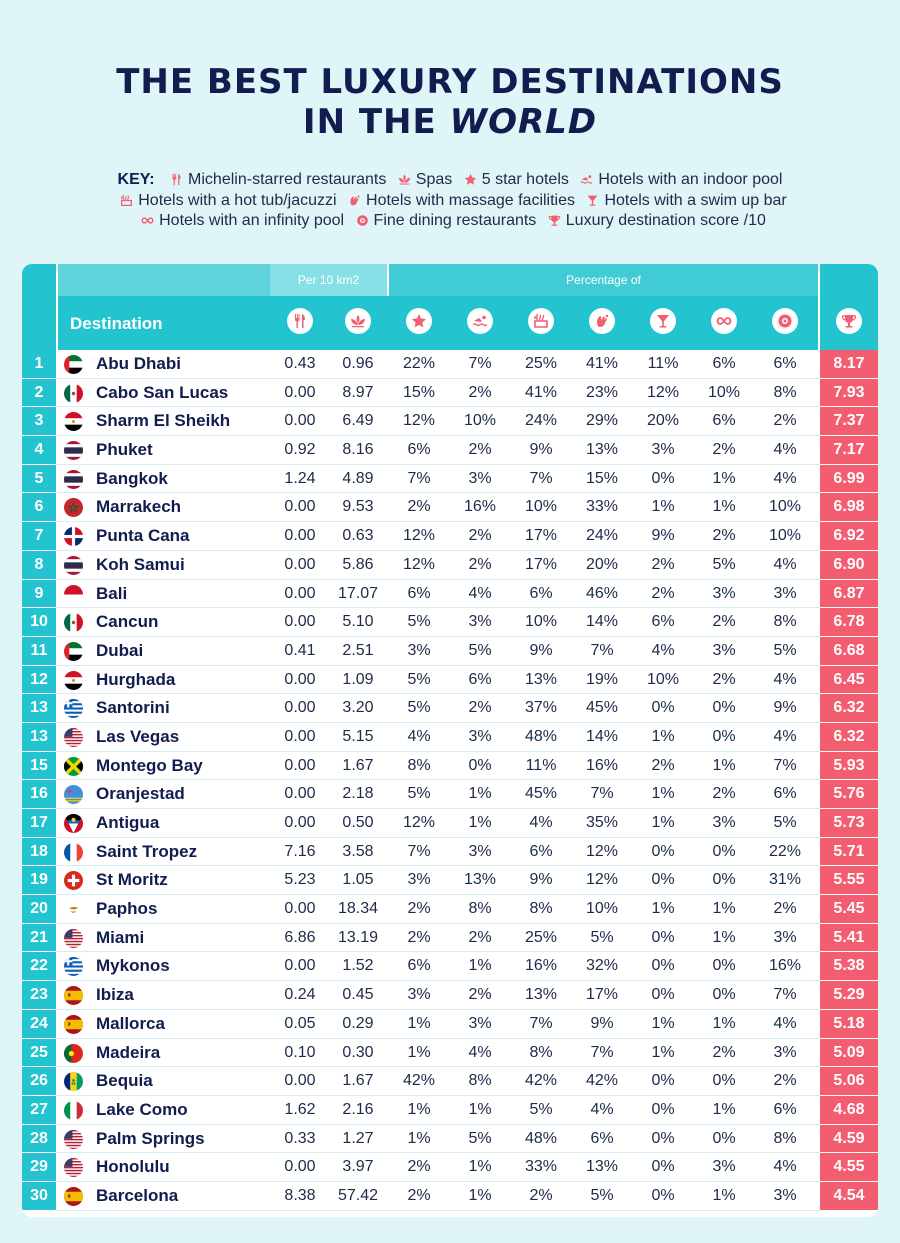 The image size is (900, 1243). Describe the element at coordinates (480, 321) in the screenshot. I see `swimmer-icon` at that location.